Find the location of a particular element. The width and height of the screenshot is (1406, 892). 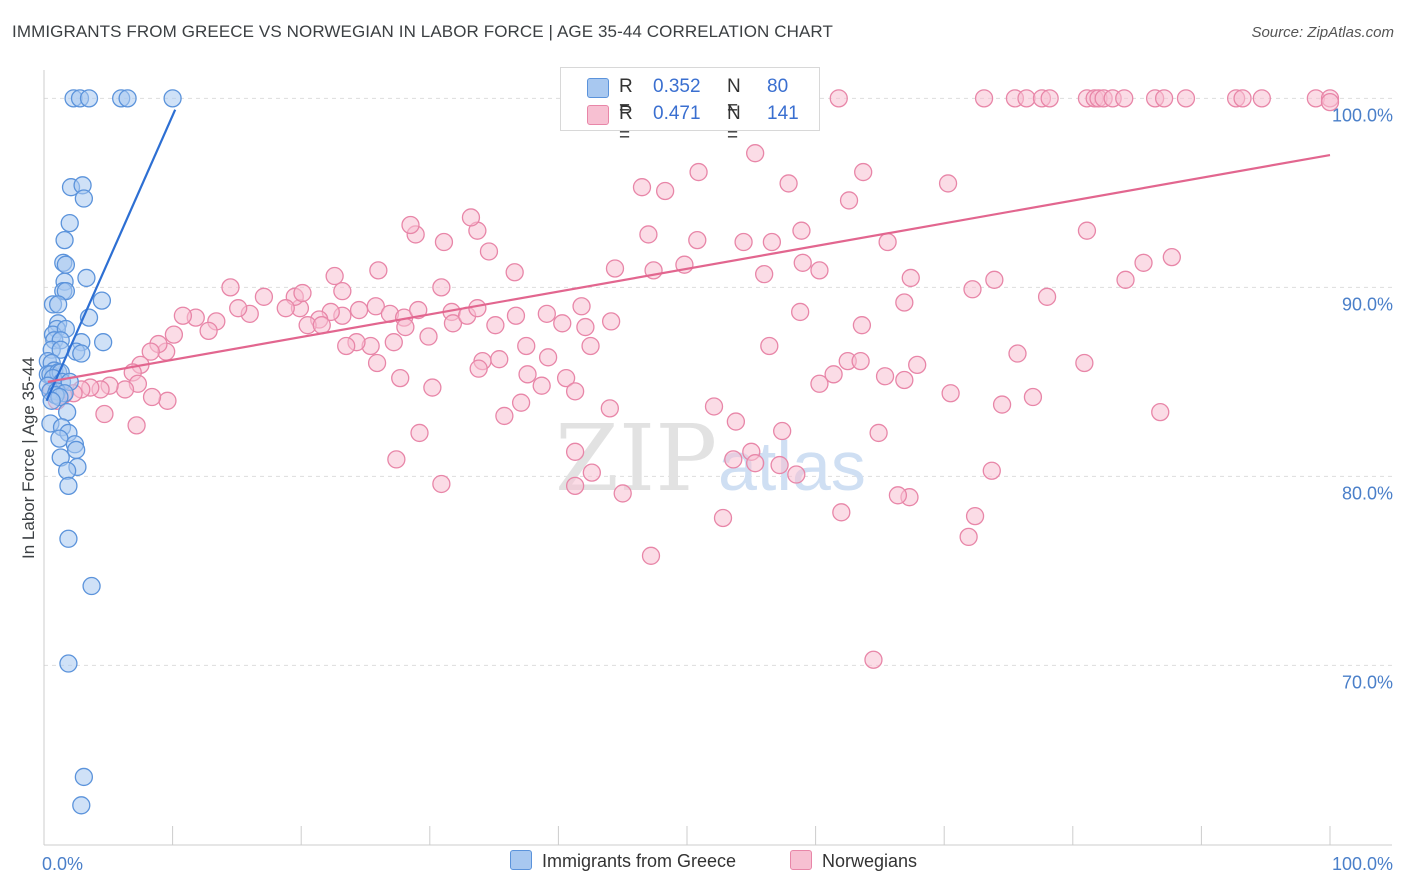

y-tick-label-80: 80.0% is located at coordinates (1367, 493).